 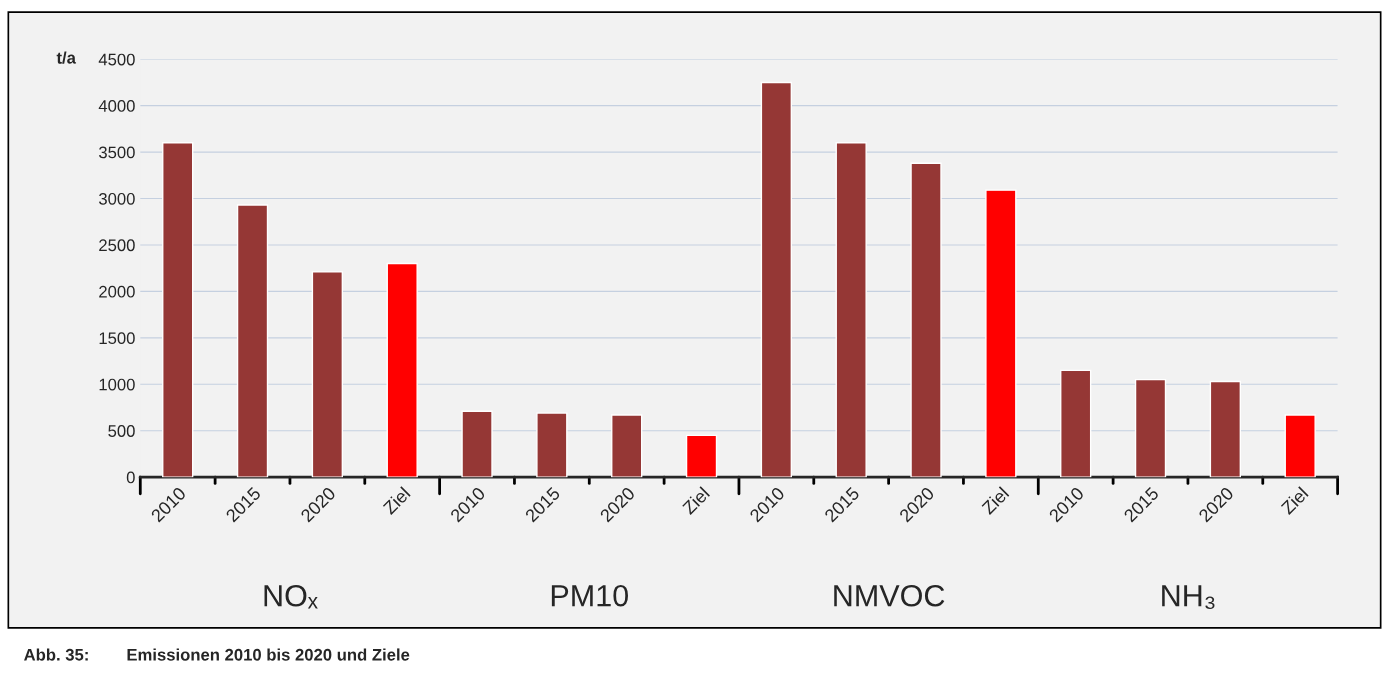 What do you see at coordinates (889, 595) in the screenshot?
I see `text: NMVOC` at bounding box center [889, 595].